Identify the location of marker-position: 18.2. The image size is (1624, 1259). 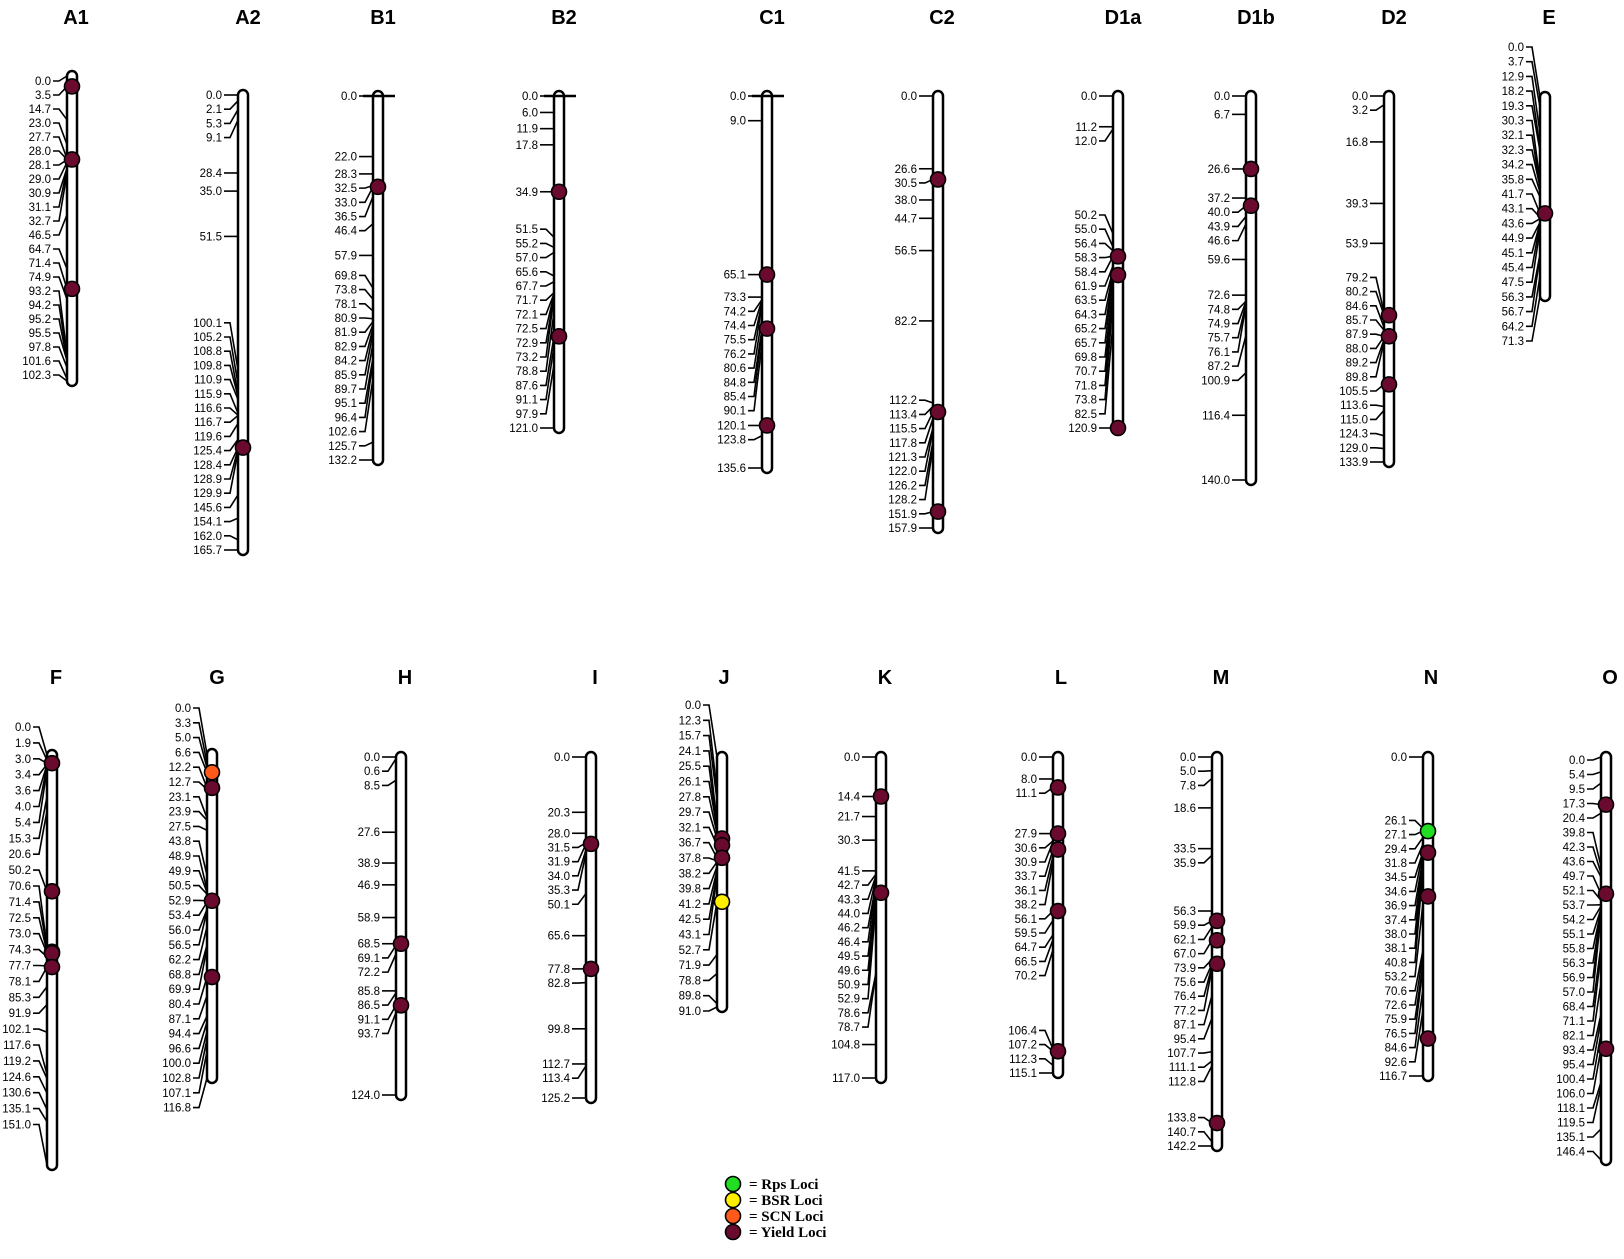
(1513, 92).